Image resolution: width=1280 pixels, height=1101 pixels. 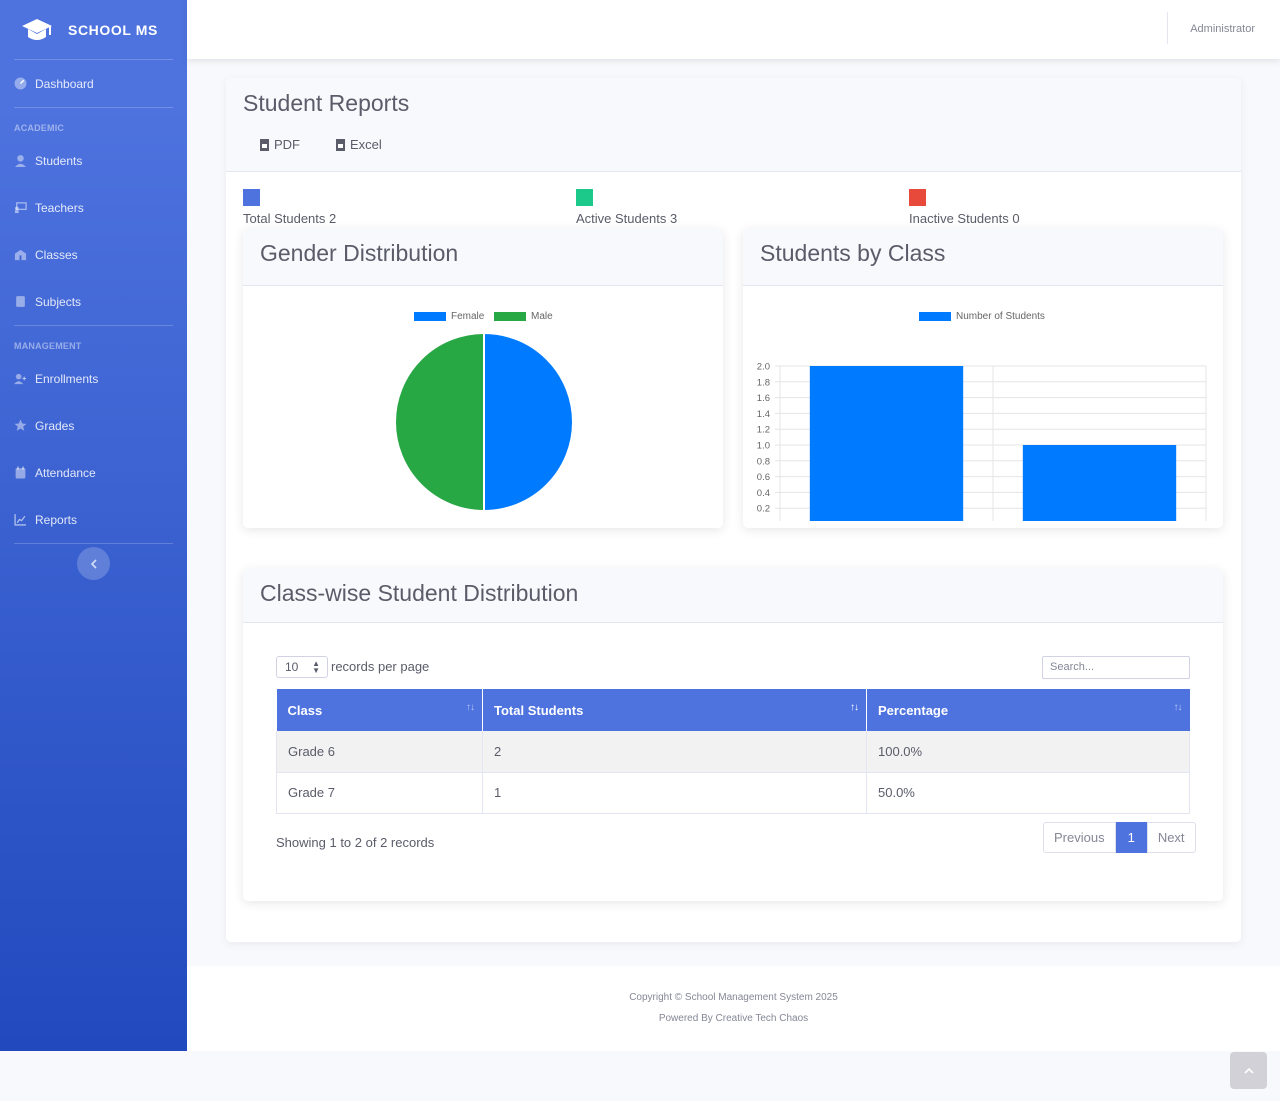 I want to click on table-cell: 50.0%, so click(x=1028, y=793).